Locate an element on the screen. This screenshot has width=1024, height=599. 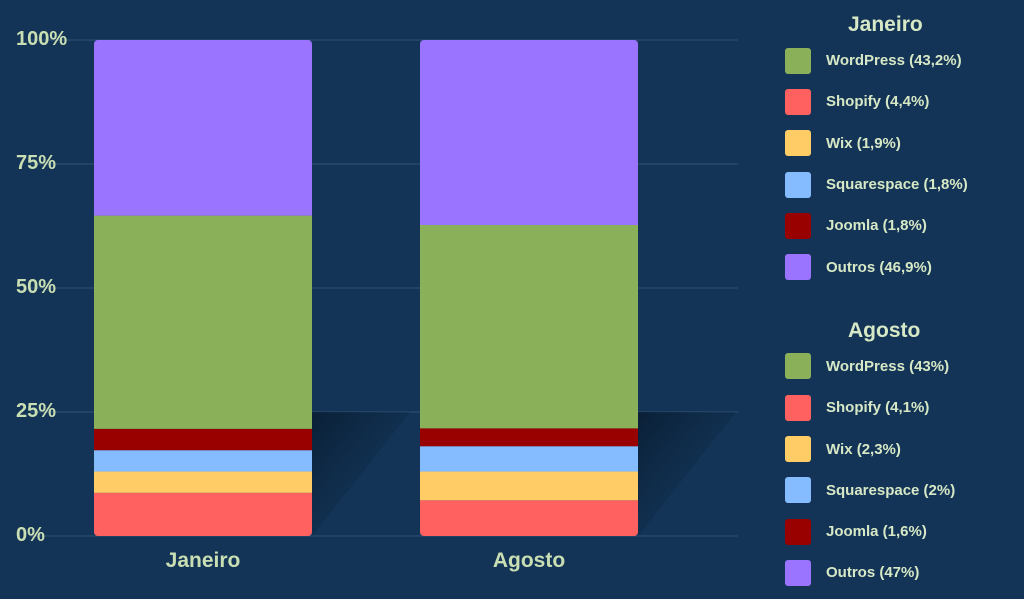
legend-item: Wix (2,3%) is located at coordinates (902, 448).